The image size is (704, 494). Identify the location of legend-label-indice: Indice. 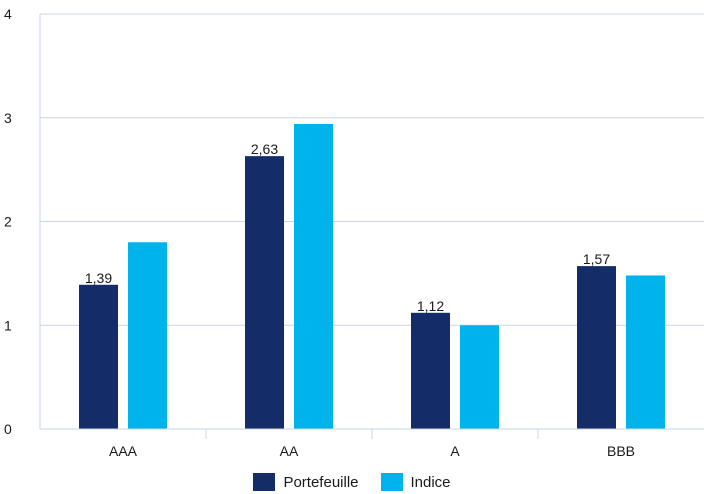
(430, 482).